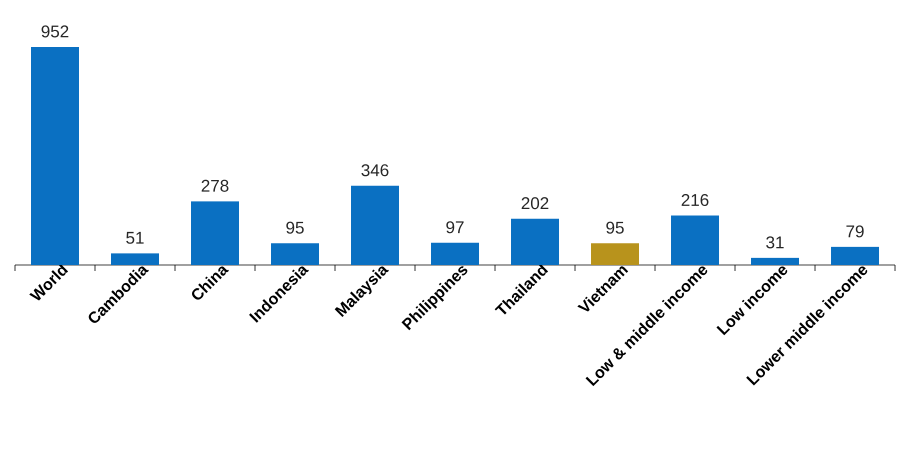 The width and height of the screenshot is (912, 461). What do you see at coordinates (855, 231) in the screenshot?
I see `data-label: 79` at bounding box center [855, 231].